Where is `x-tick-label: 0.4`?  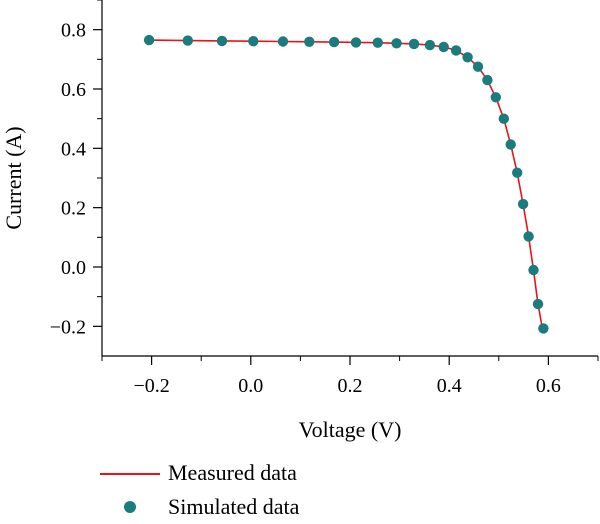
x-tick-label: 0.4 is located at coordinates (449, 386).